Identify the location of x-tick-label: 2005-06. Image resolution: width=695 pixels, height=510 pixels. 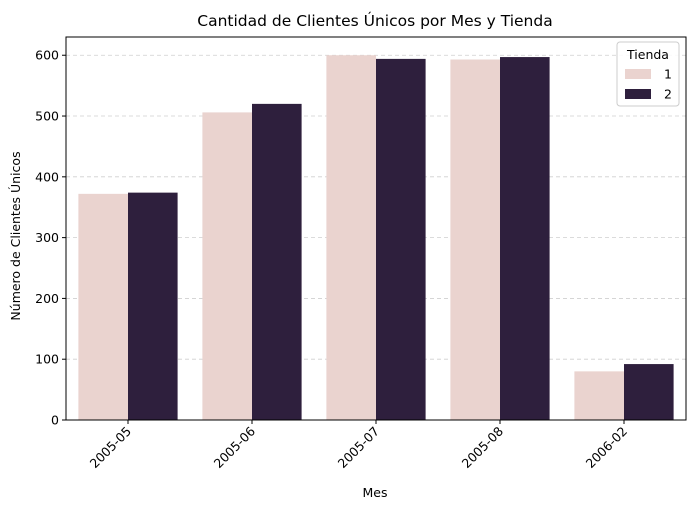
(235, 447).